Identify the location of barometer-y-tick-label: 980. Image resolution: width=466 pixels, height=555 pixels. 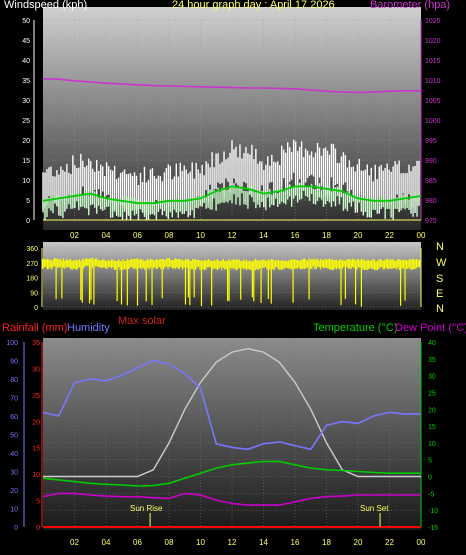
(431, 201).